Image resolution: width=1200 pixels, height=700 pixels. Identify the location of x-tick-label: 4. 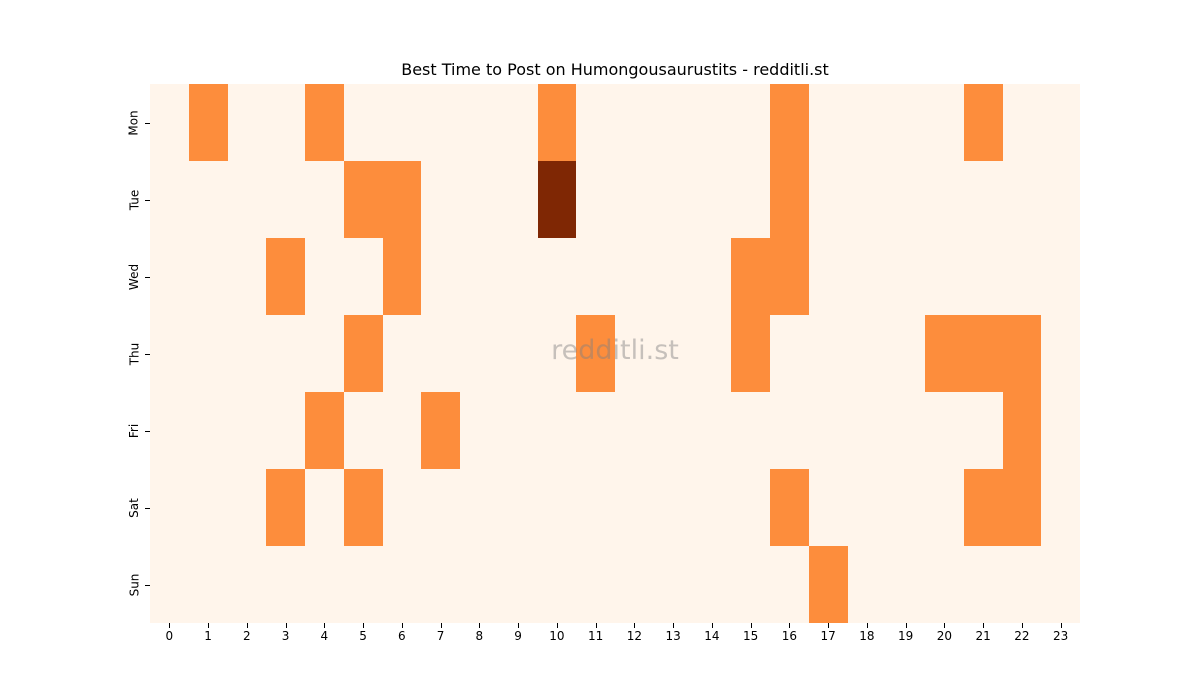
(324, 636).